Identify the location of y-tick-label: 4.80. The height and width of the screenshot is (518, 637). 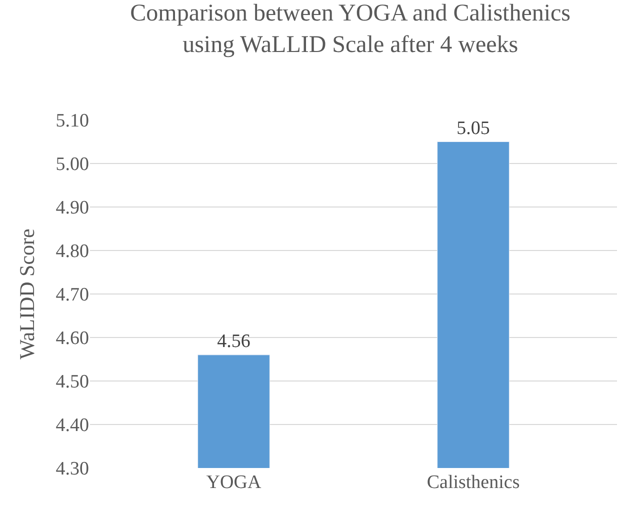
(72, 251).